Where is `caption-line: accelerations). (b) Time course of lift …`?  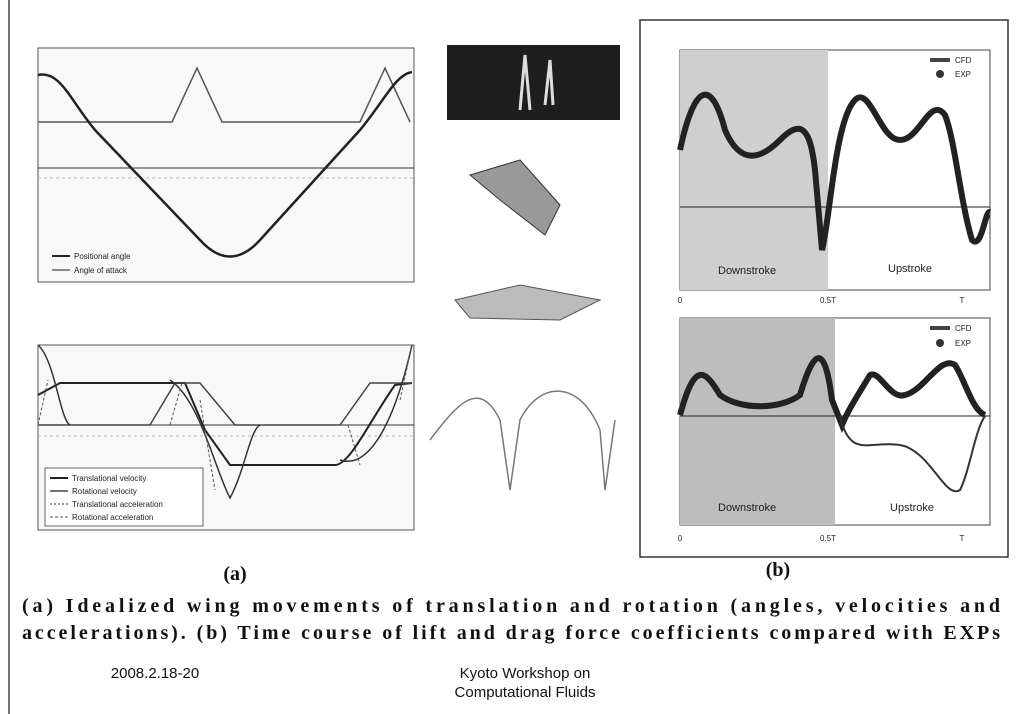
caption-line: accelerations). (b) Time course of lift … is located at coordinates (511, 633).